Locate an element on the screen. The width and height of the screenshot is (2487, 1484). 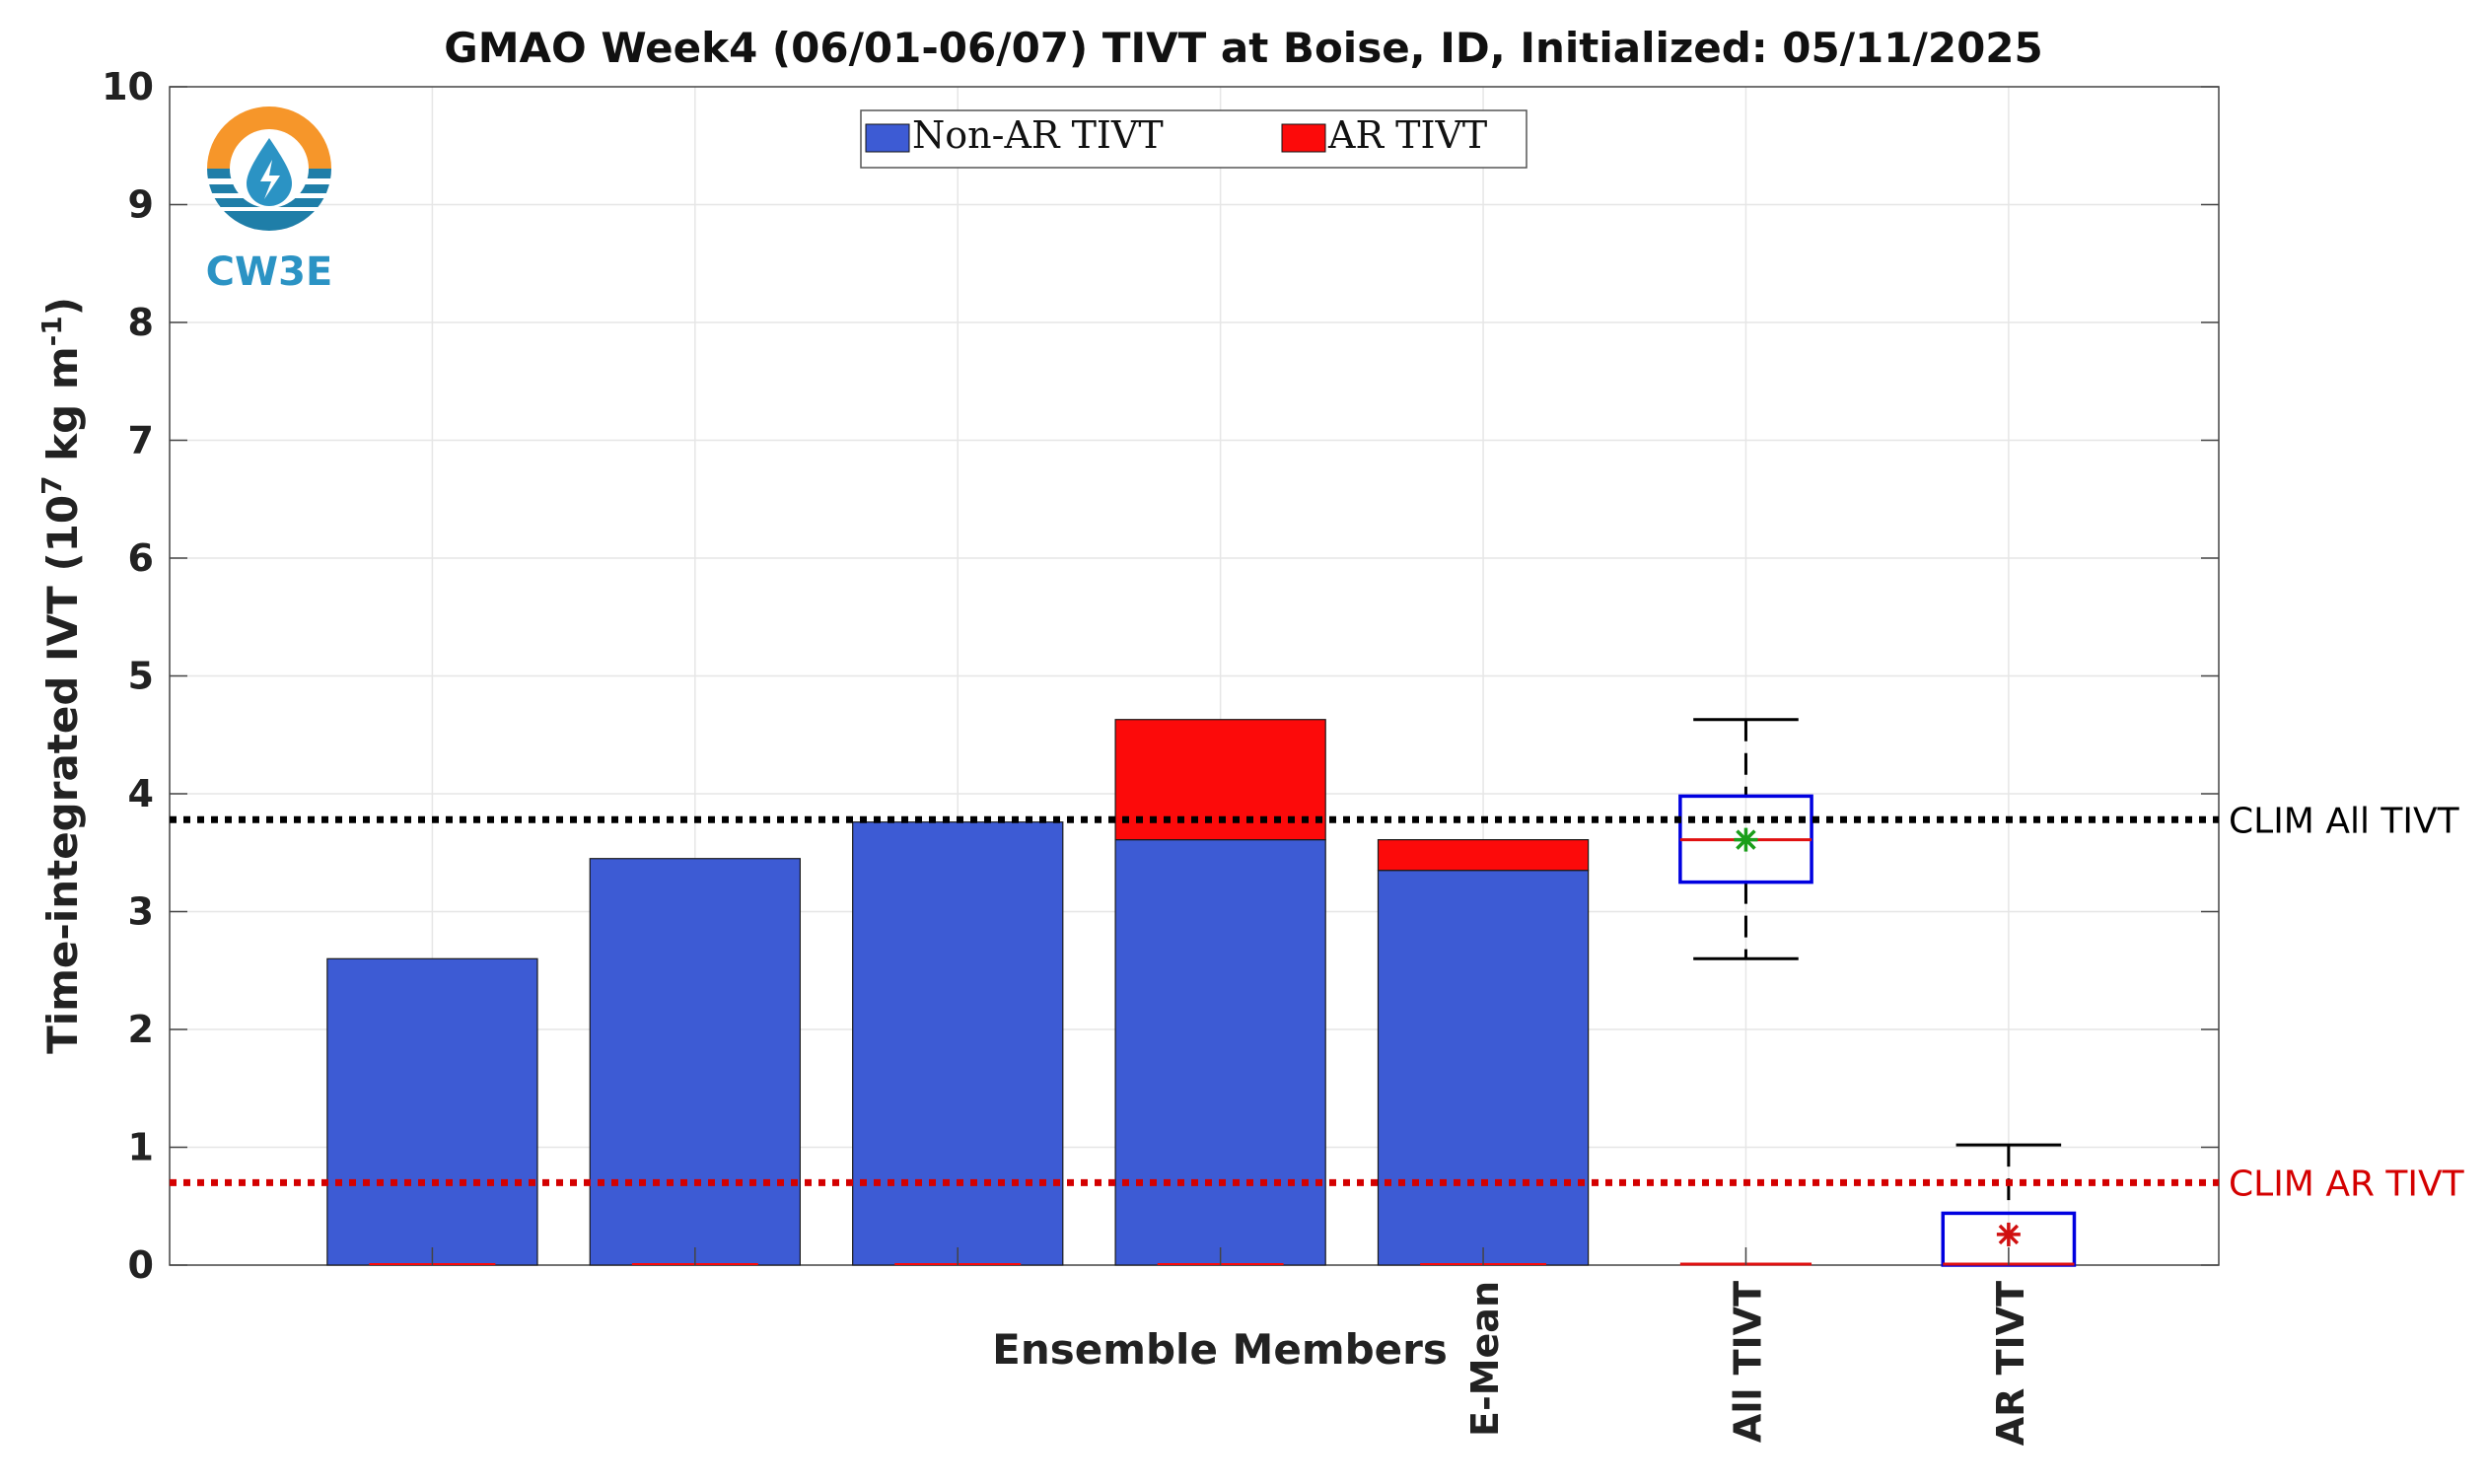
legend-swatch-ar is located at coordinates (1303, 138).